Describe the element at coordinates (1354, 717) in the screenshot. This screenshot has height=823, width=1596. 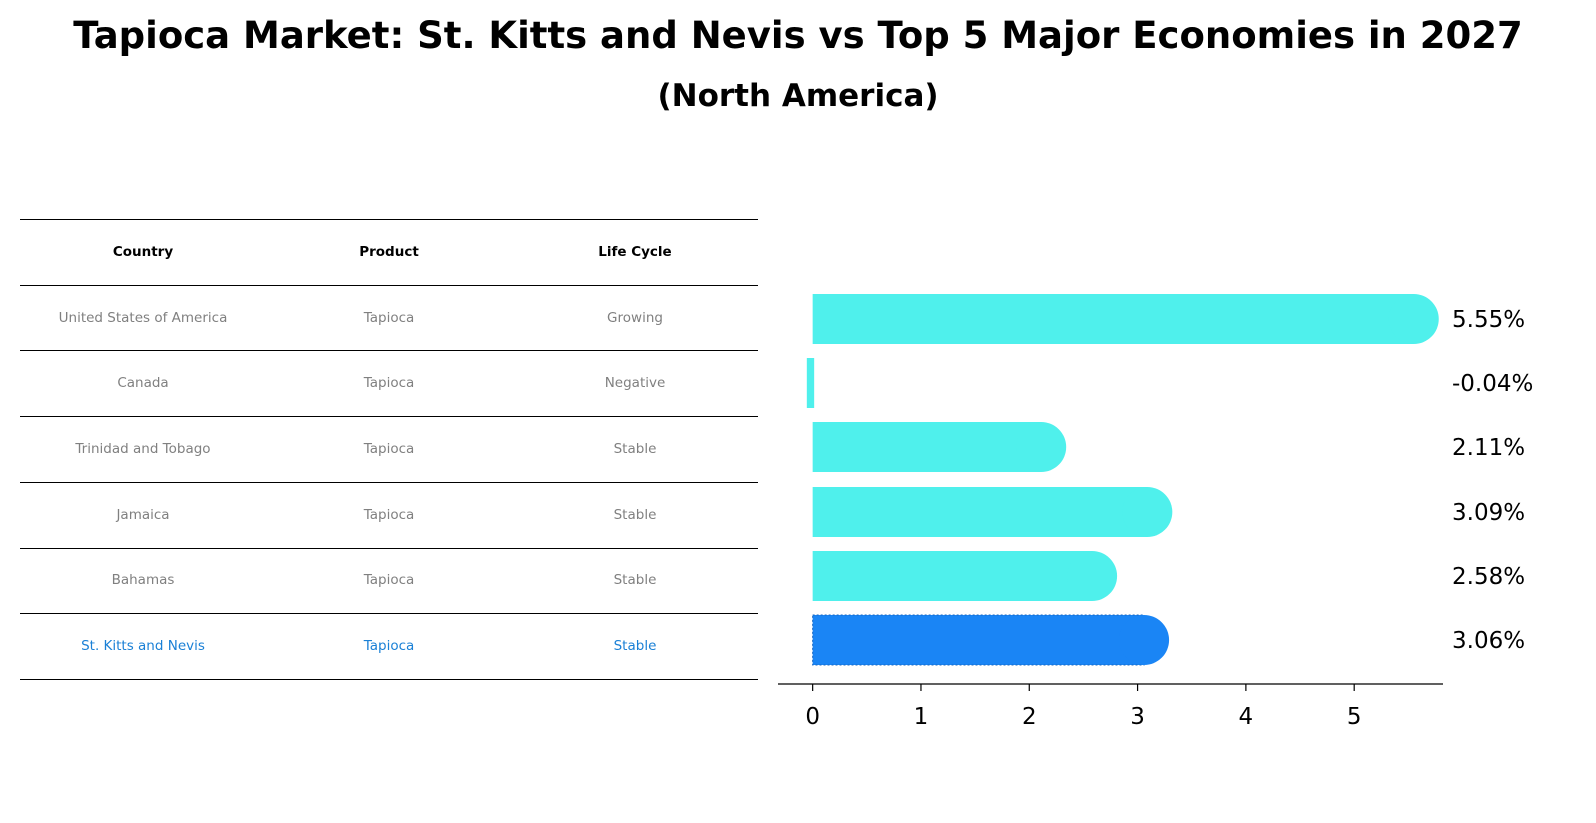
I see `x-tick-label: 5` at that location.